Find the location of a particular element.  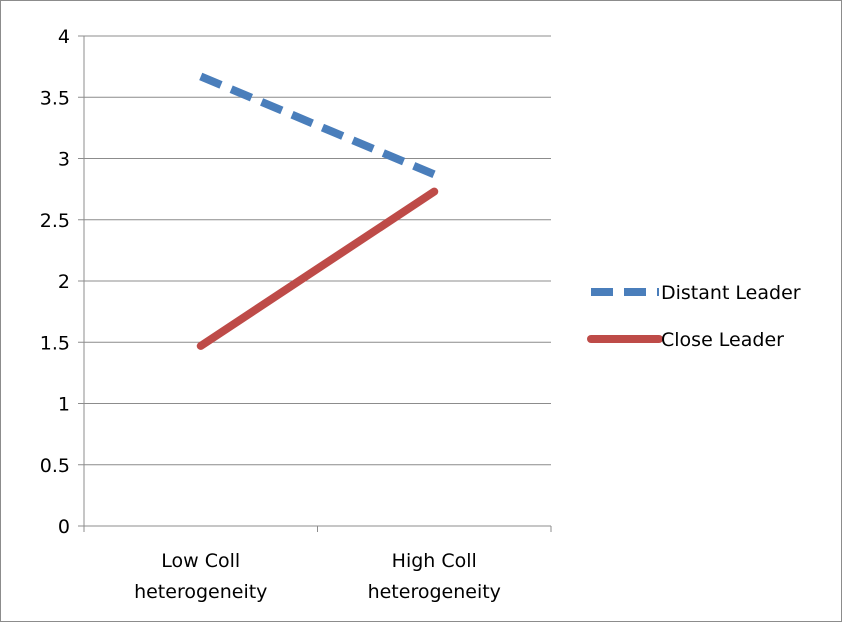

y-axis-ticks: 0 0.5 1 1.5 2 2.5 3 3.5 4 is located at coordinates (62, 282).